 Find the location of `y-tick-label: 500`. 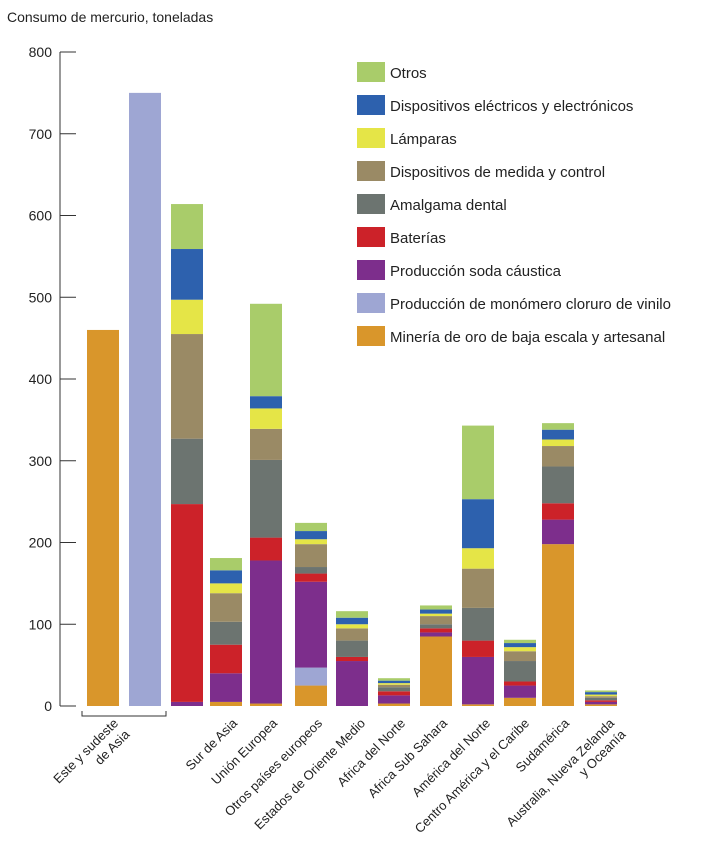

y-tick-label: 500 is located at coordinates (41, 297).